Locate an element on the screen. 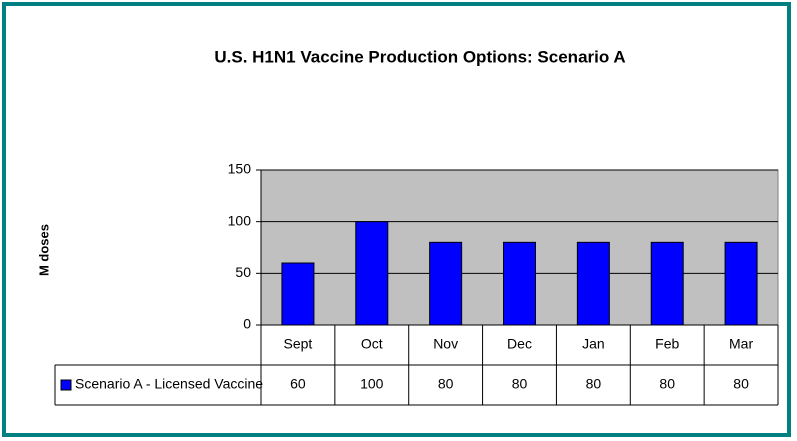 Image resolution: width=797 pixels, height=441 pixels. y-tick-label: 150 is located at coordinates (240, 169).